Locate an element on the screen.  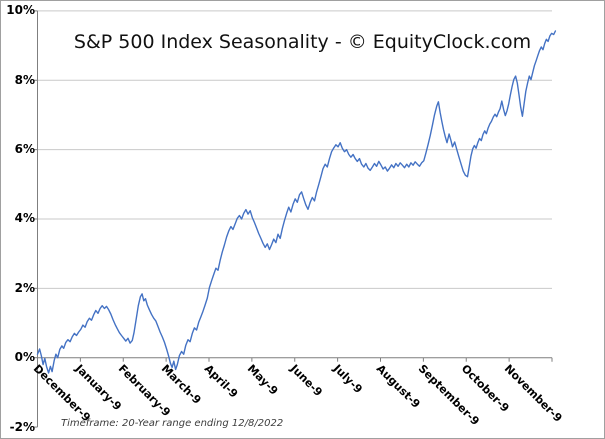
y-axis-tick-label: 8% is located at coordinates (24, 79).